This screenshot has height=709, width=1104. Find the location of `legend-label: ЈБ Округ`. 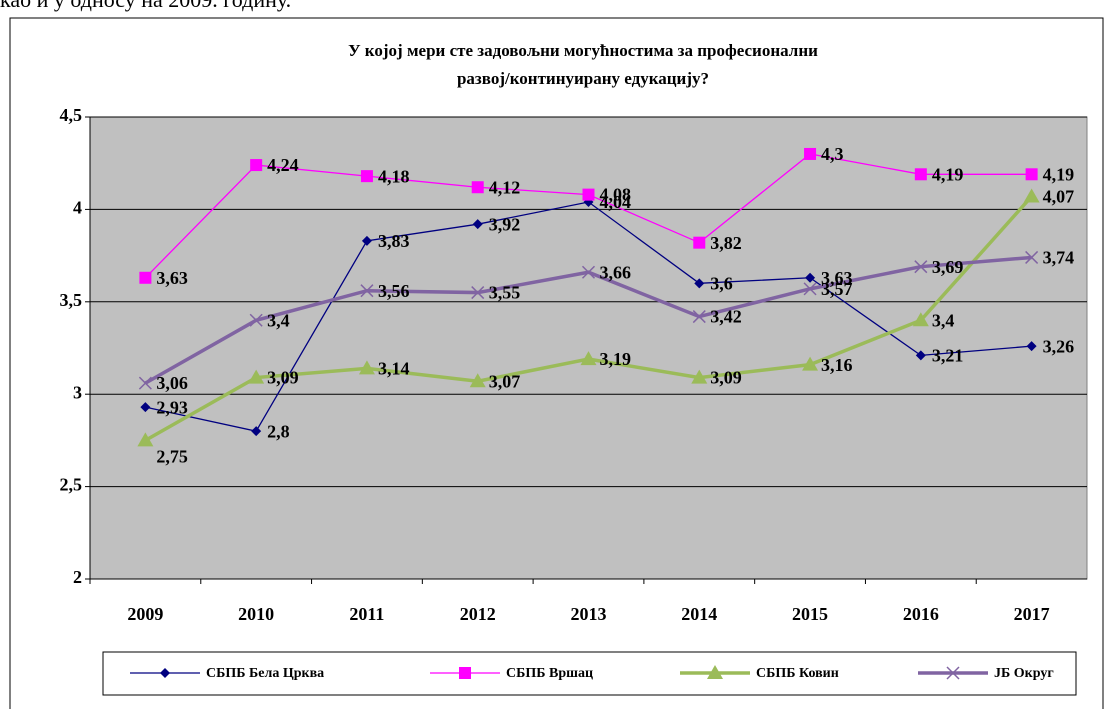

legend-label: ЈБ Округ is located at coordinates (1024, 673).